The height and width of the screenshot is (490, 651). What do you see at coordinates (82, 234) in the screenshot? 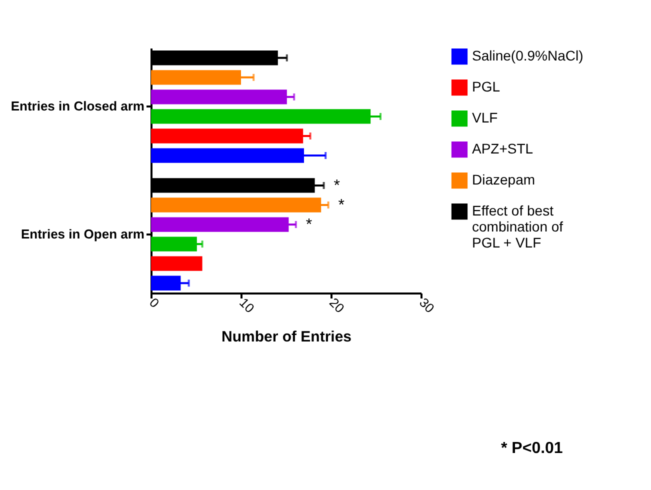
I see `y-tick-label: Entries in Open arm` at bounding box center [82, 234].